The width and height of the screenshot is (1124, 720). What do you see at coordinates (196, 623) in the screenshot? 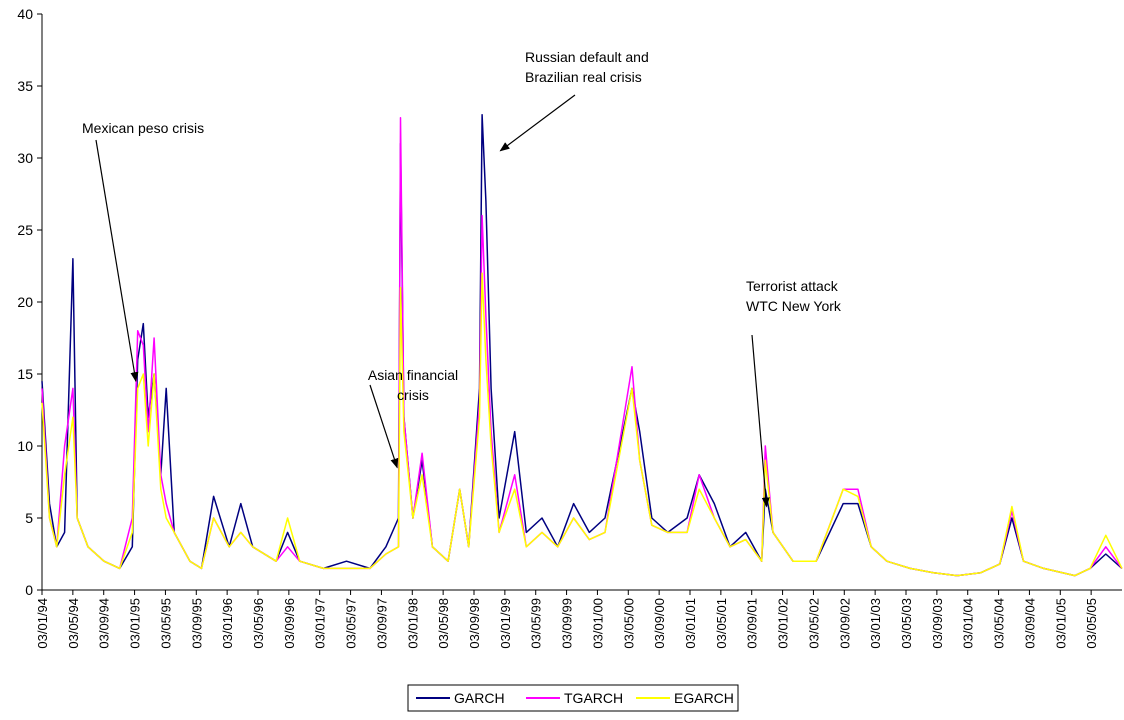
I see `x-tick-label: 03/09/95` at bounding box center [196, 623].